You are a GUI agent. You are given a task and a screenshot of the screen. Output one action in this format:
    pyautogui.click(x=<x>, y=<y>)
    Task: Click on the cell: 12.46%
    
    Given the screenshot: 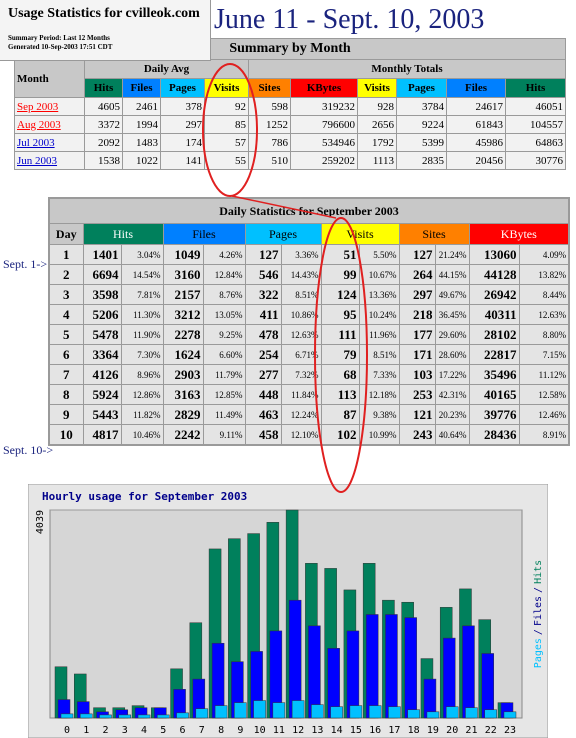 What is the action you would take?
    pyautogui.click(x=544, y=414)
    